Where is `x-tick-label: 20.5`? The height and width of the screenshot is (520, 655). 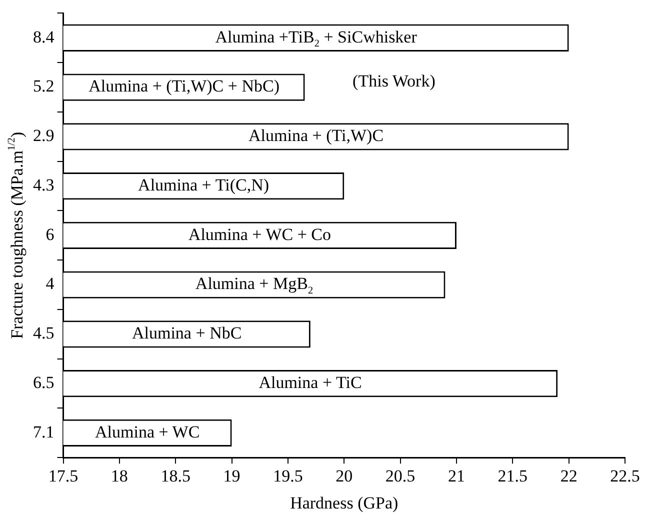
x-tick-label: 20.5 is located at coordinates (400, 476).